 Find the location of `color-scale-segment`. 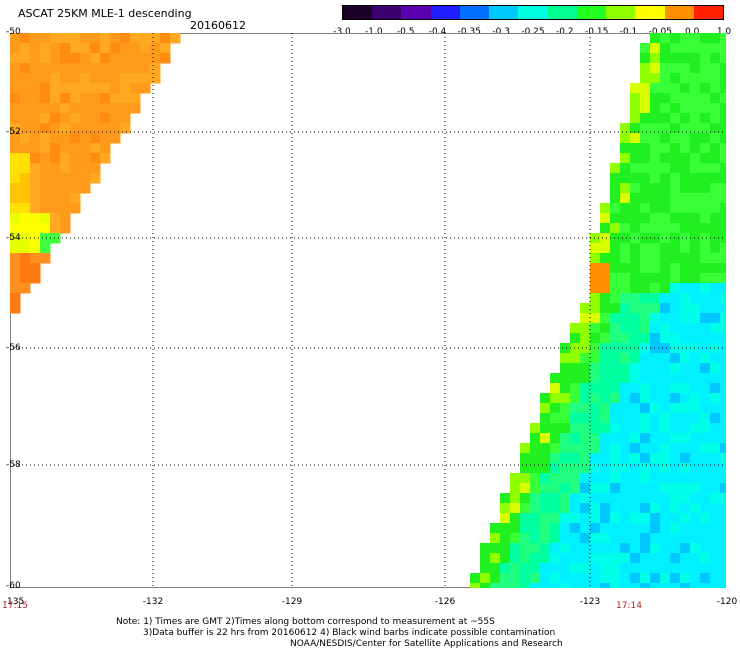

color-scale-segment is located at coordinates (386, 12).